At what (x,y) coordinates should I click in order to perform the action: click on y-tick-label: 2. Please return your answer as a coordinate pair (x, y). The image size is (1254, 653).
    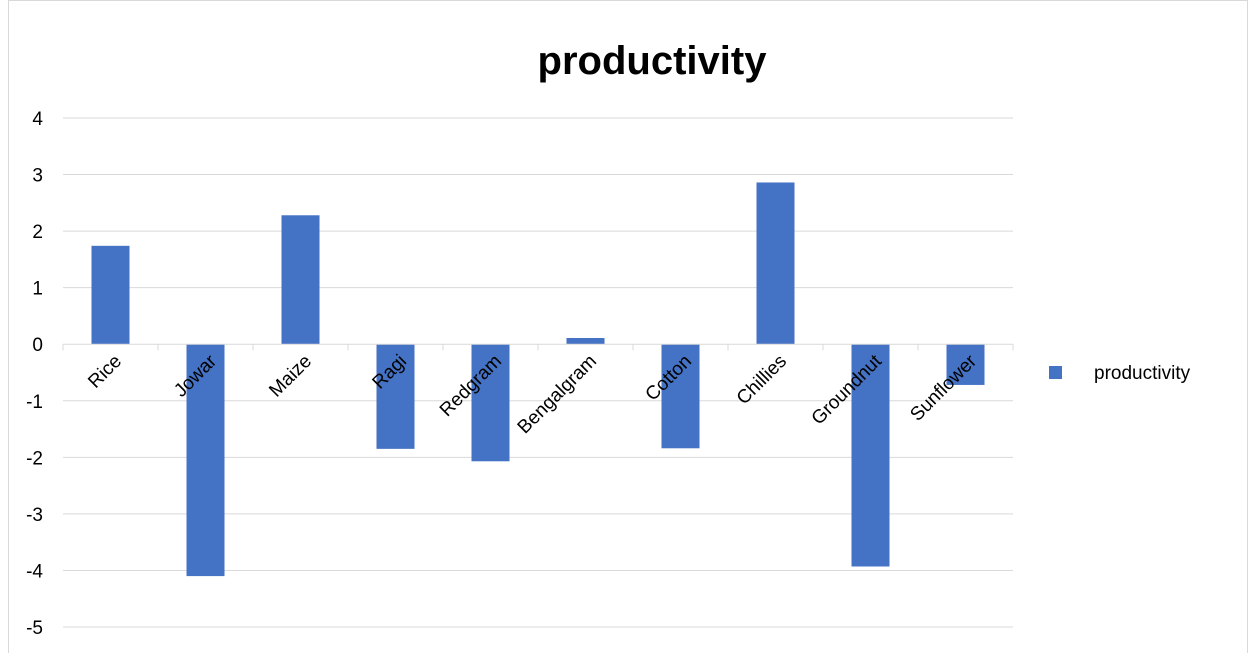
    Looking at the image, I should click on (37, 232).